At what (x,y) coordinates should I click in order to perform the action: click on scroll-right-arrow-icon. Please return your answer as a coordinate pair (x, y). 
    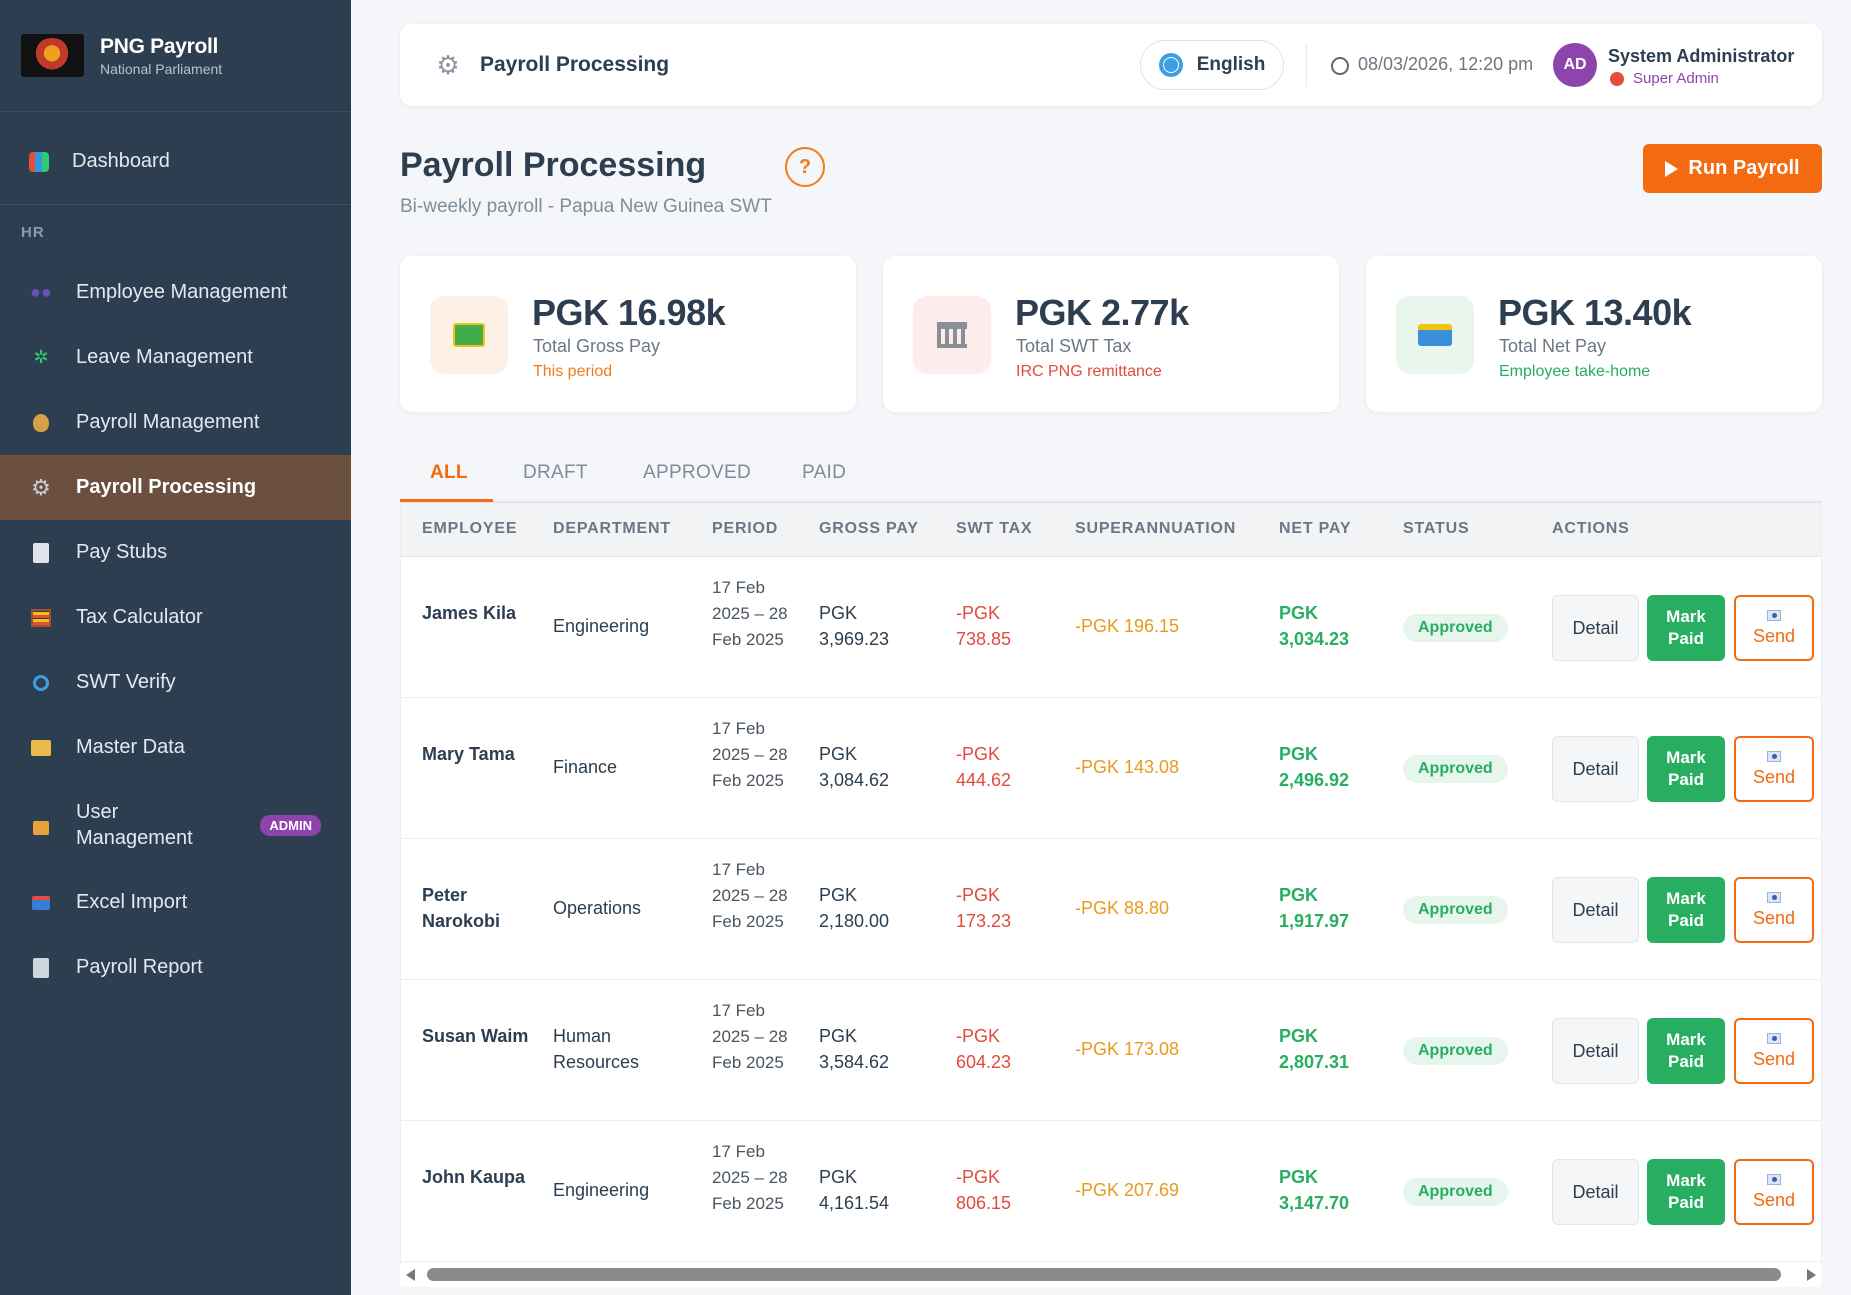
    Looking at the image, I should click on (1811, 1275).